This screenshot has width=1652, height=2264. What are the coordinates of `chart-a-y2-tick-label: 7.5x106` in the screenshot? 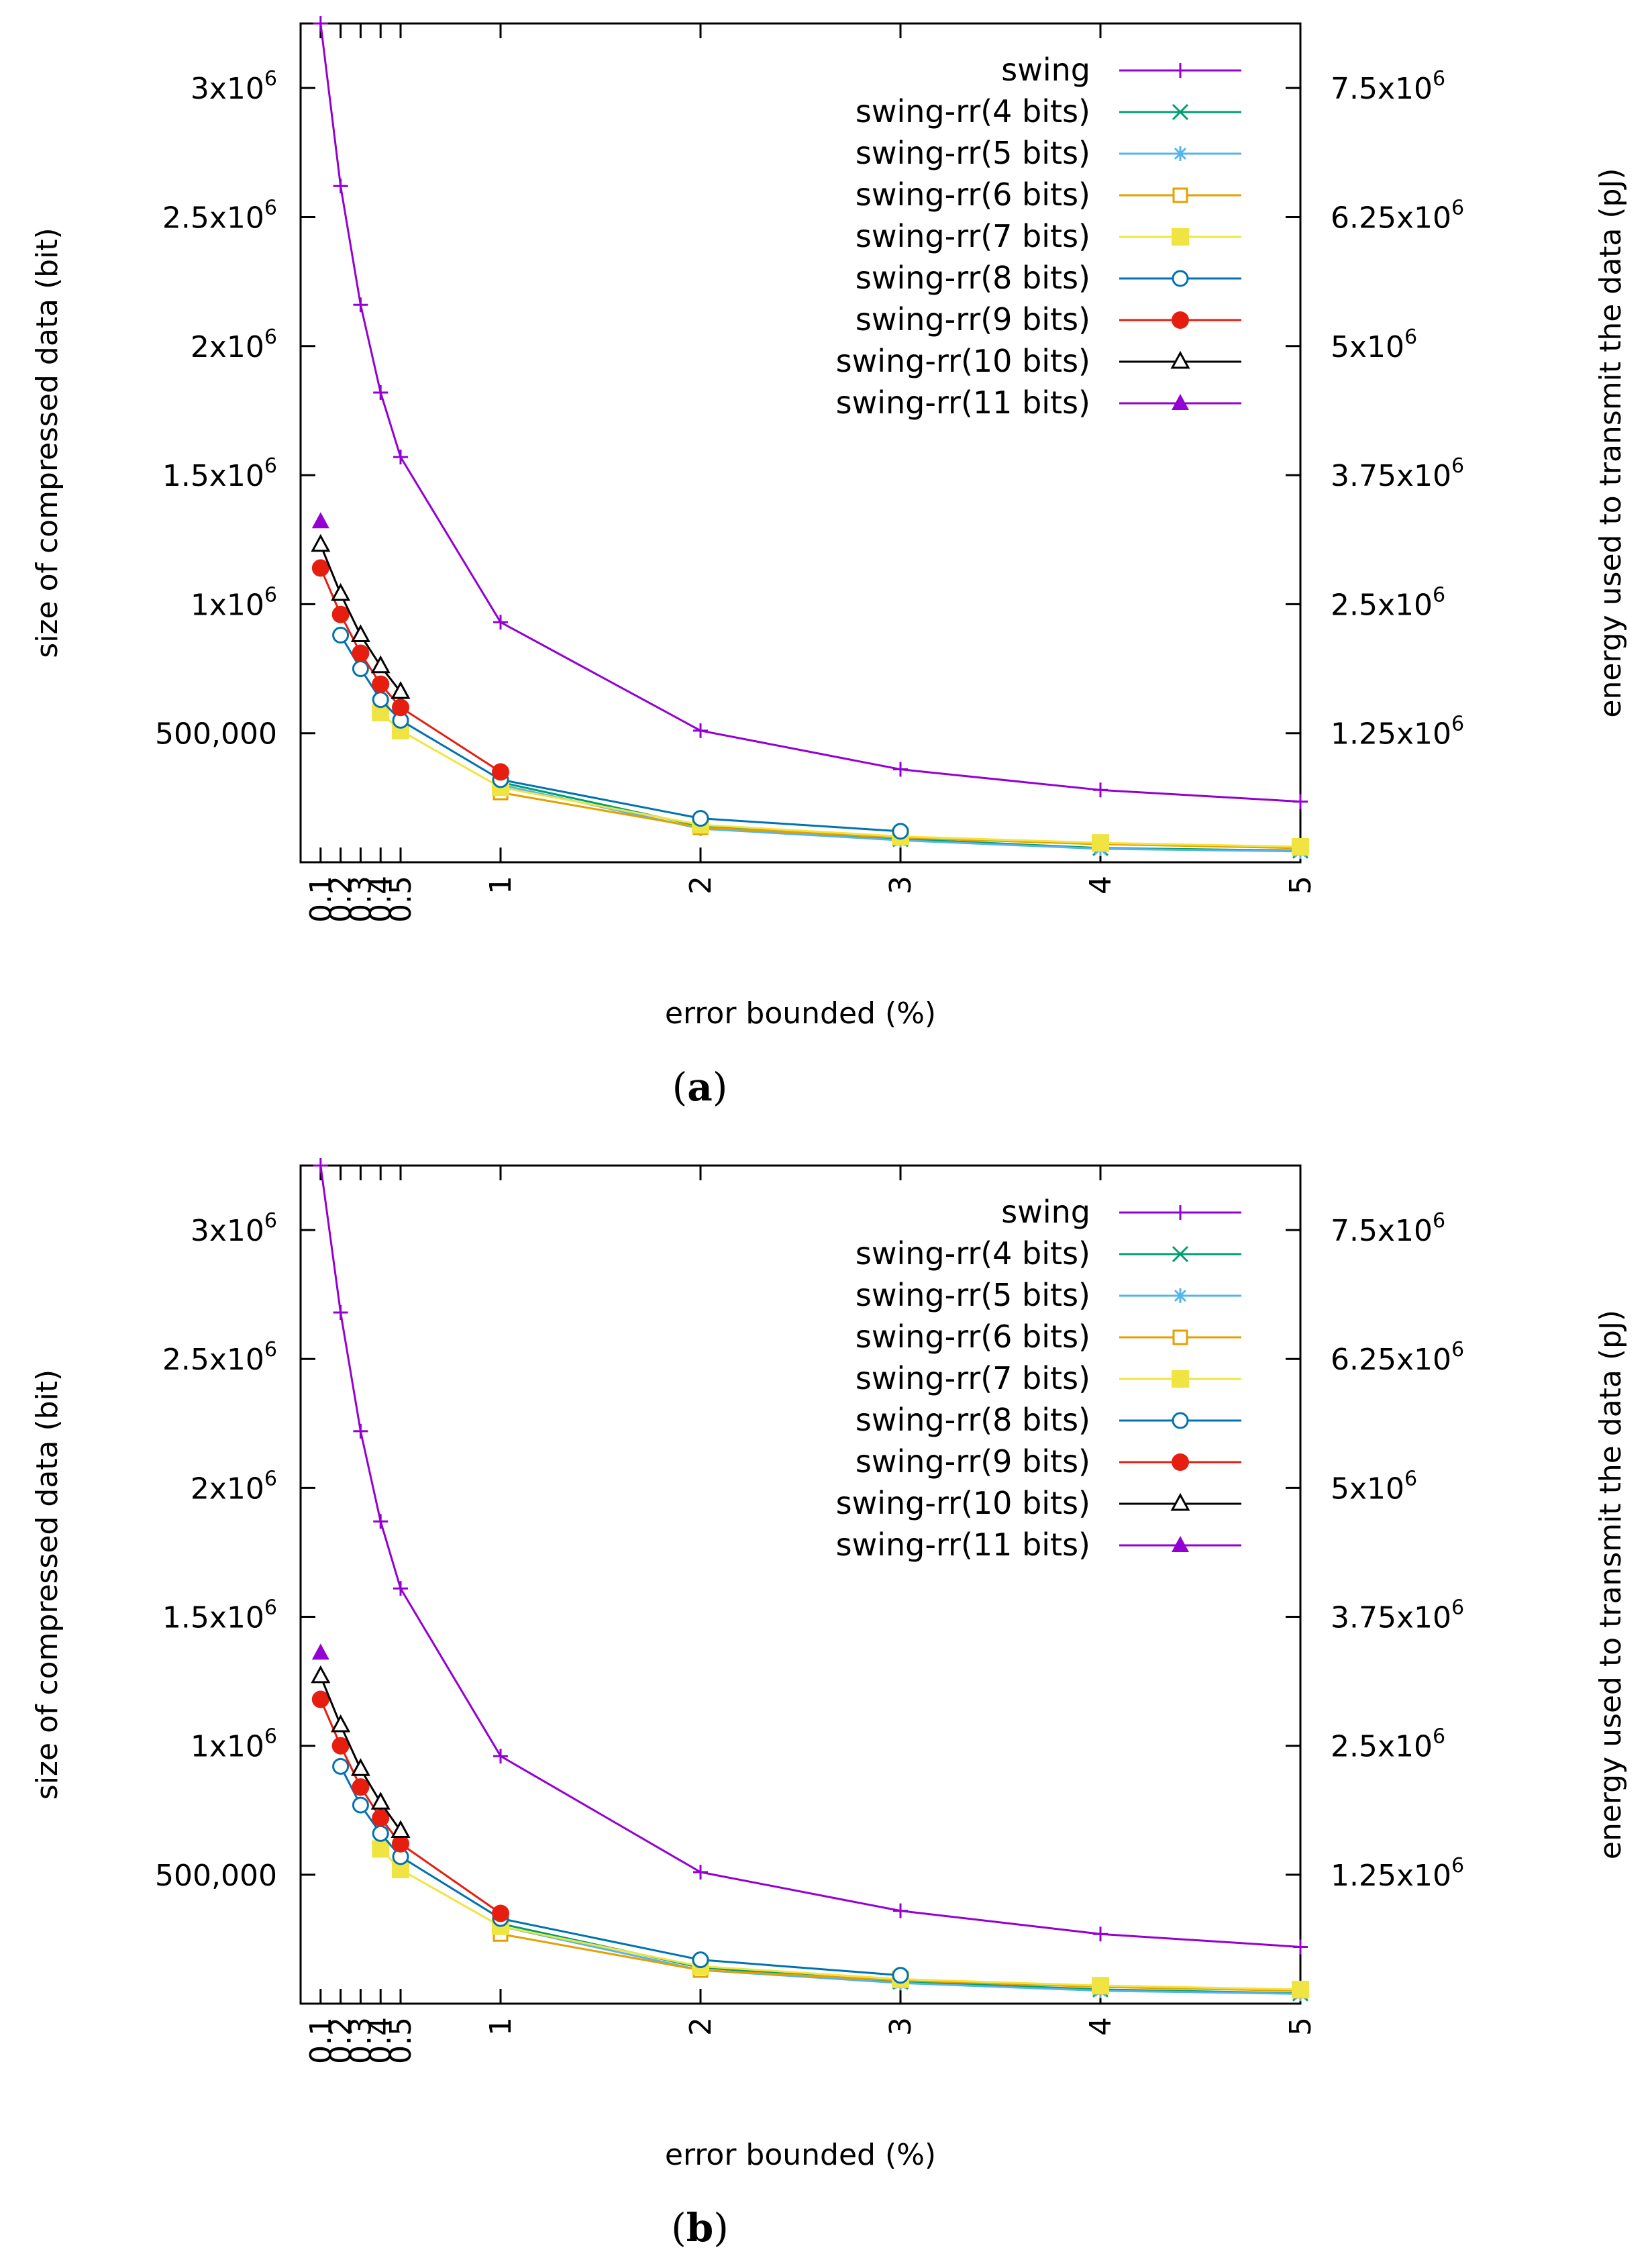 It's located at (1388, 86).